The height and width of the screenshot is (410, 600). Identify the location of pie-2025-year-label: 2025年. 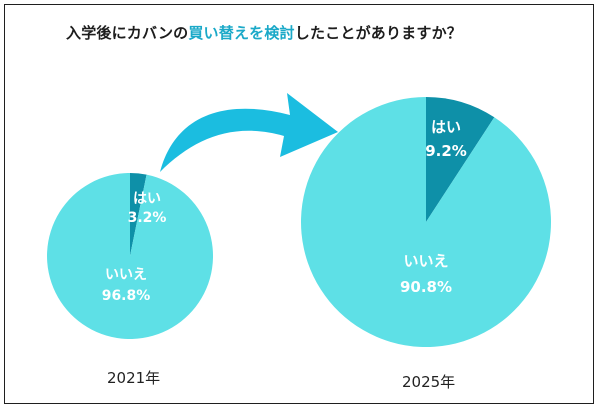
(429, 382).